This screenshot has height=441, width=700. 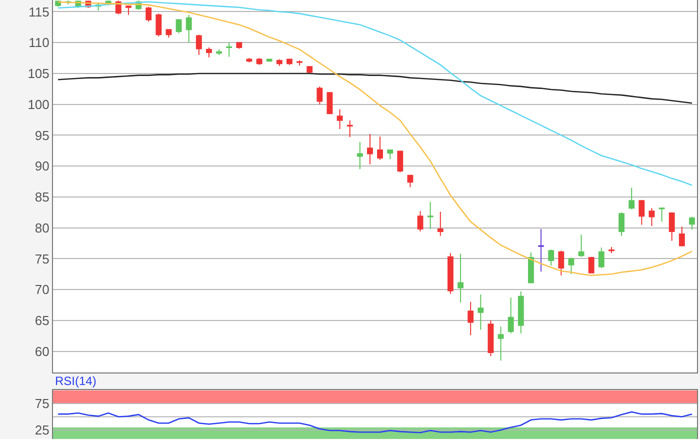 What do you see at coordinates (42, 320) in the screenshot?
I see `y-tick-label: 65` at bounding box center [42, 320].